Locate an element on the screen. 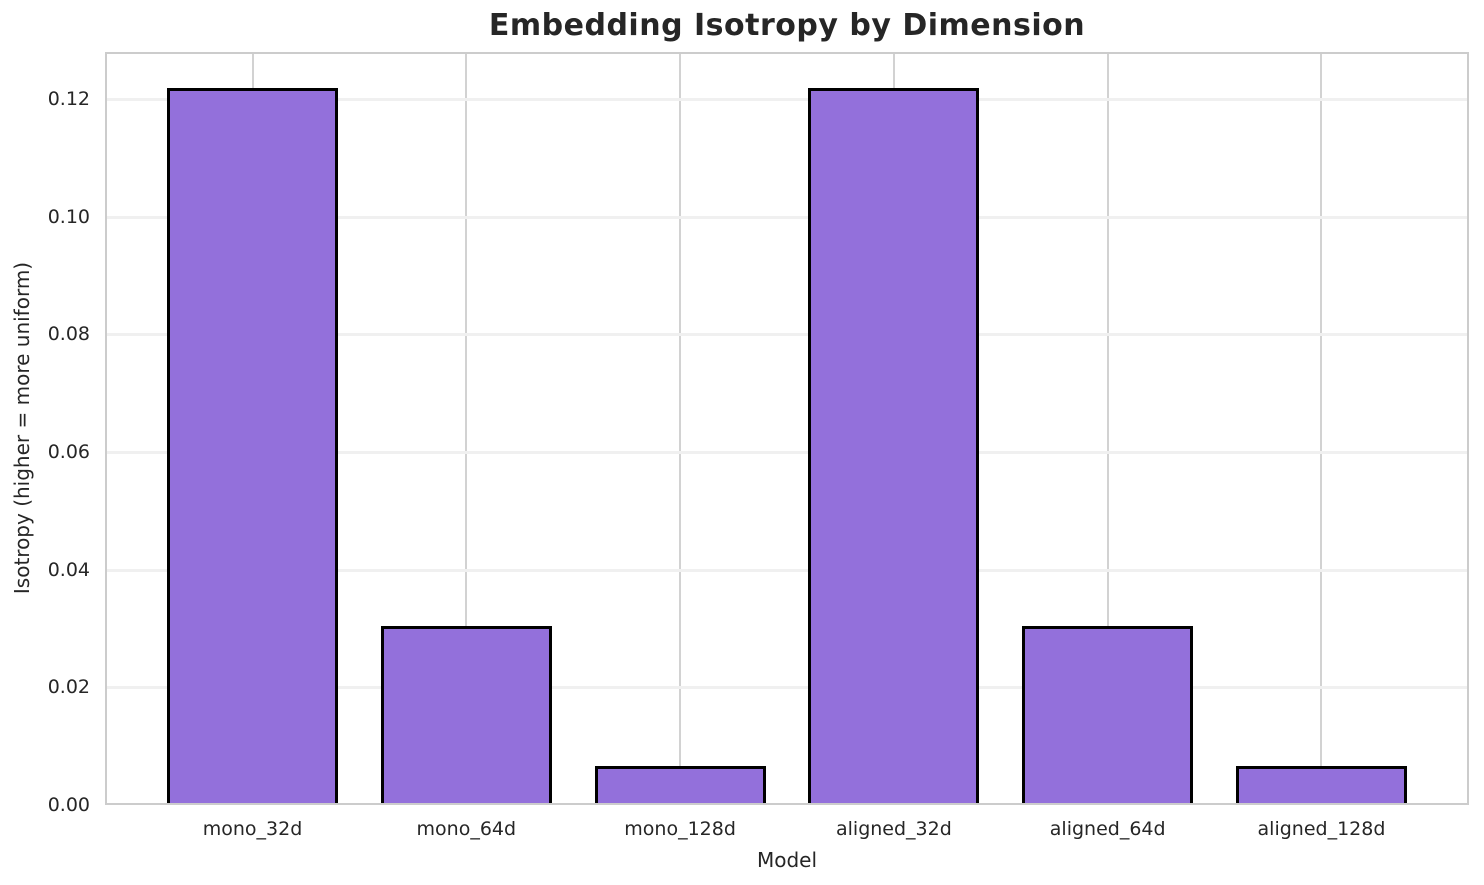  y-tick-label: 0.02 is located at coordinates (68, 687).